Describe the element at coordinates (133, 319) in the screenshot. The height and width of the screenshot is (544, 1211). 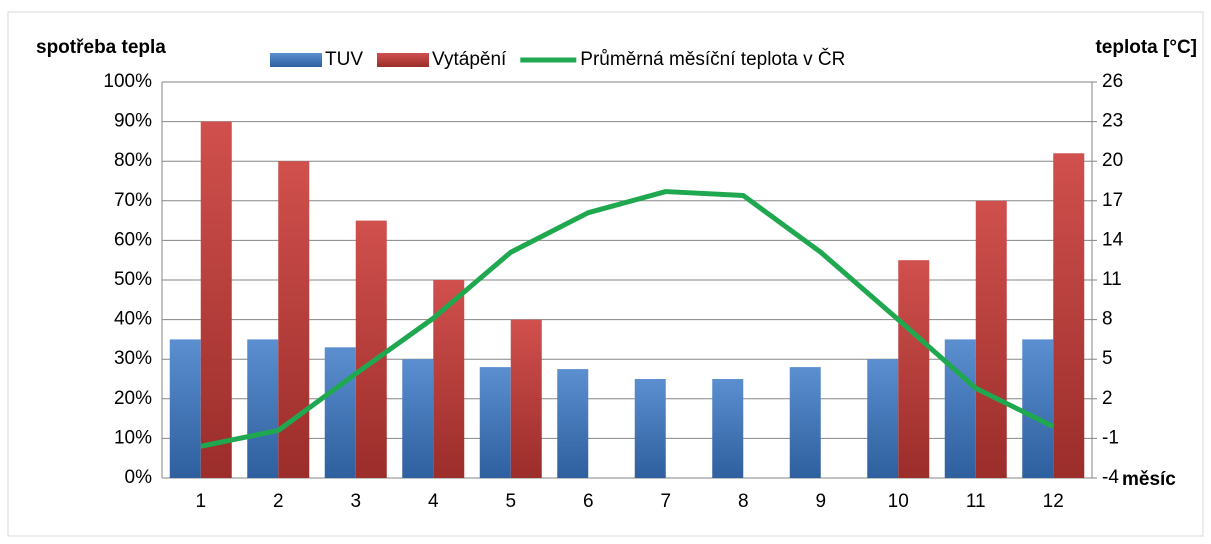
I see `y-tick-label: 40%` at that location.